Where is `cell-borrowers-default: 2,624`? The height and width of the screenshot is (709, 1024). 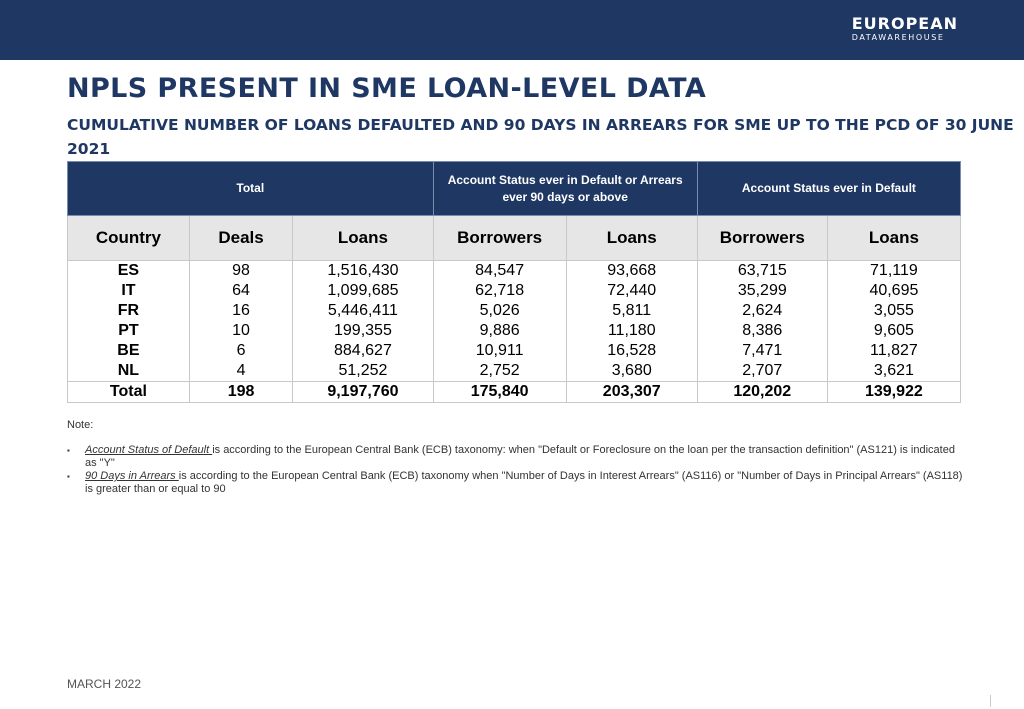
cell-borrowers-default: 2,624 is located at coordinates (762, 311).